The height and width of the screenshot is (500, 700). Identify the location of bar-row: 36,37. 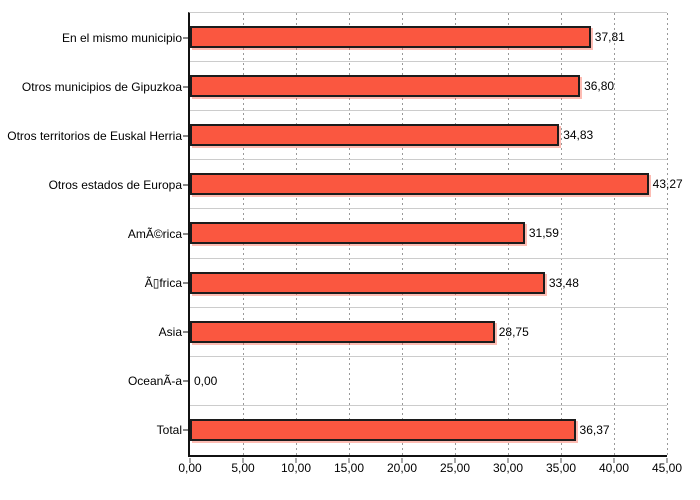
(428, 430).